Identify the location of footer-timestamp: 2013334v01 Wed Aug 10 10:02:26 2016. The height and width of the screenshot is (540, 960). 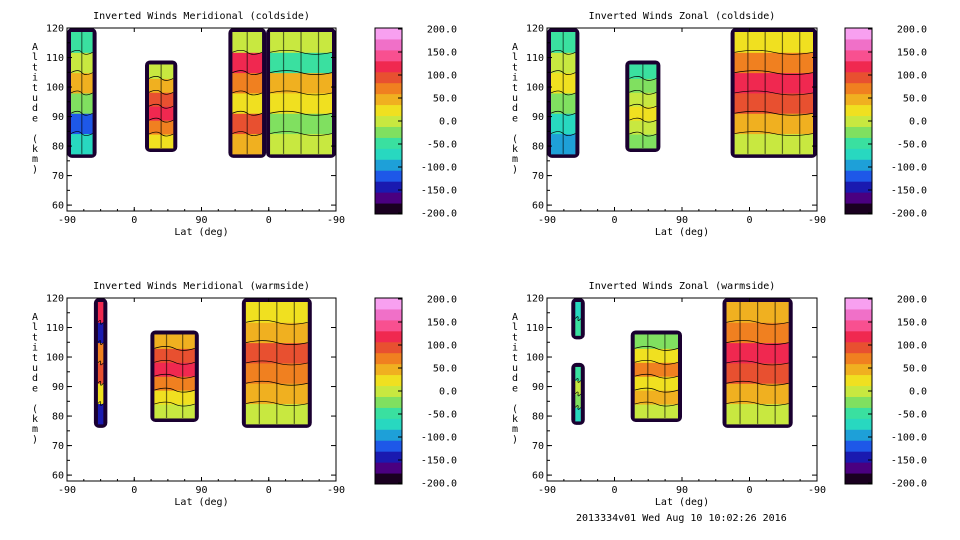
(681, 518).